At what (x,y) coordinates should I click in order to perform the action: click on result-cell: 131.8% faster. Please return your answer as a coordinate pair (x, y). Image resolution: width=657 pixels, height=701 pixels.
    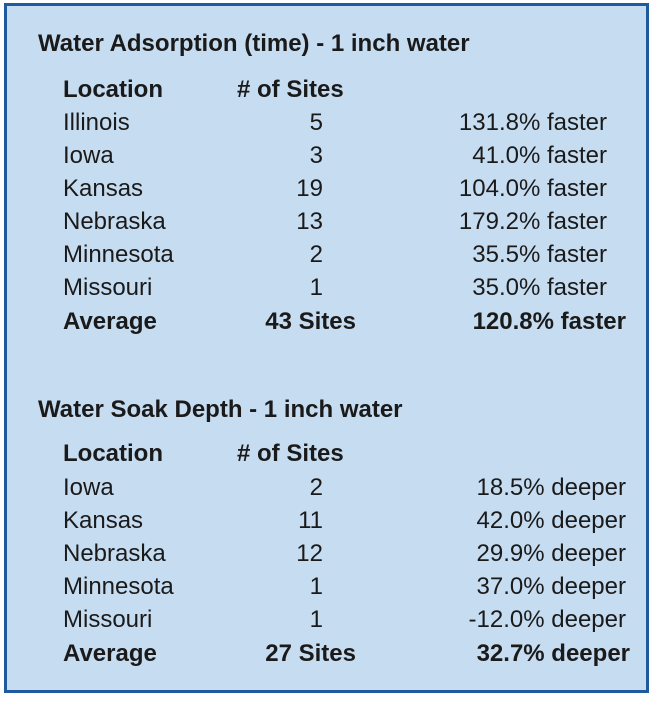
    Looking at the image, I should click on (532, 122).